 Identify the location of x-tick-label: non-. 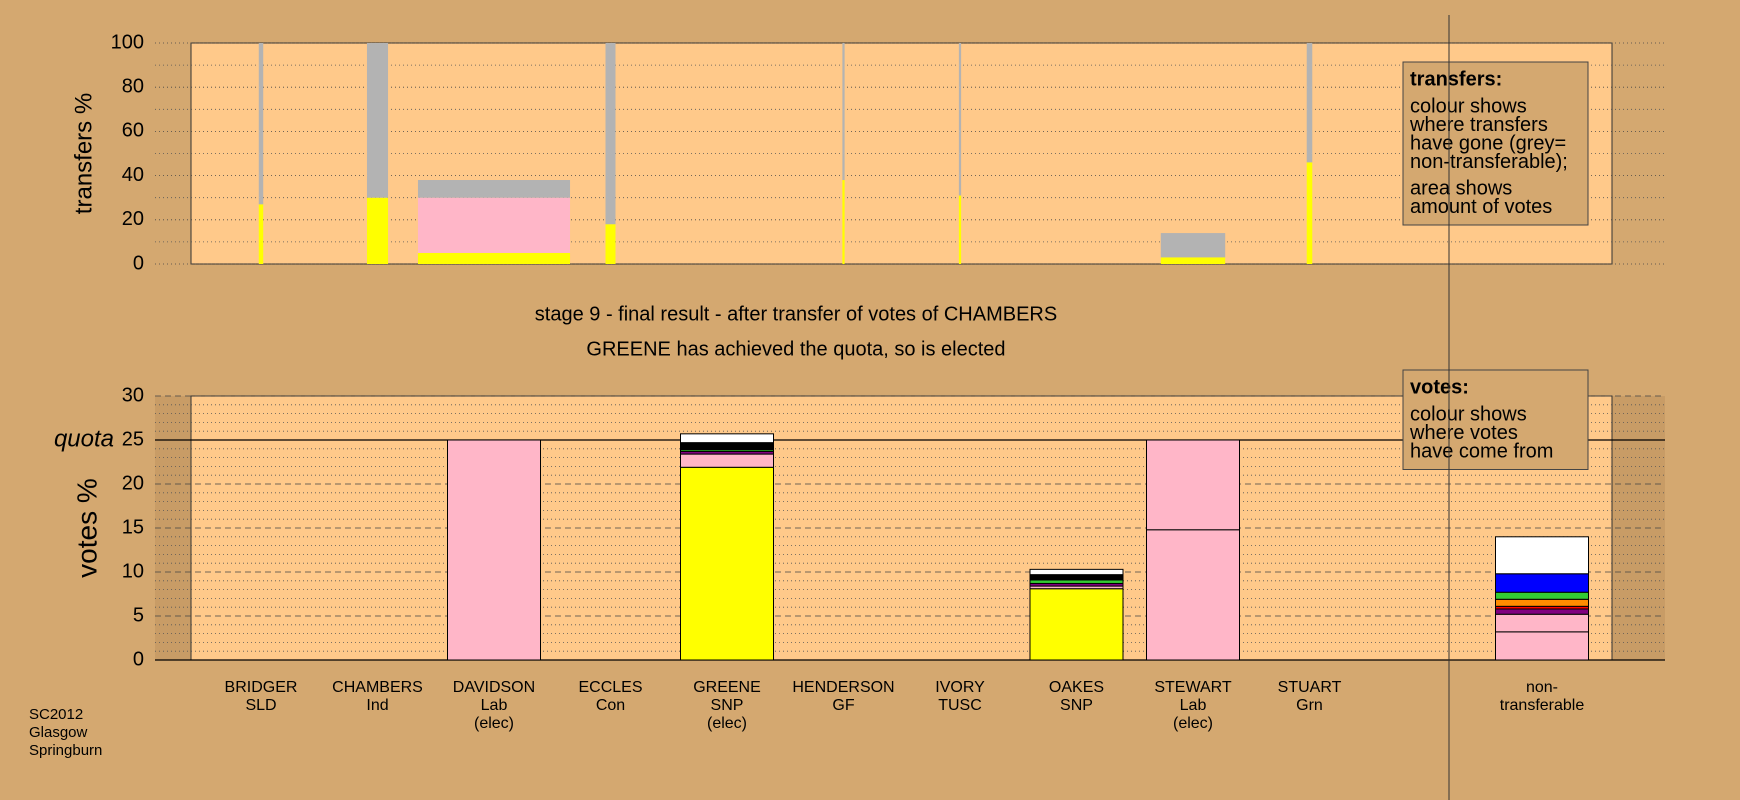
(1542, 687).